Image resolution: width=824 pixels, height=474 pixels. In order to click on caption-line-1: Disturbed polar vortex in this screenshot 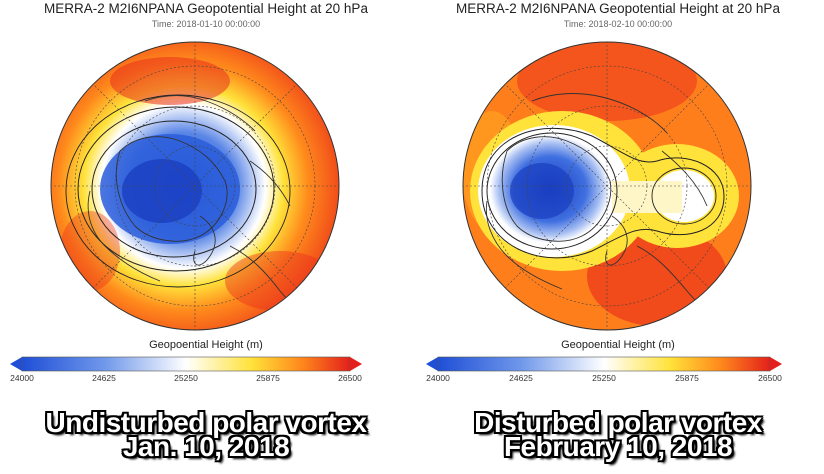, I will do `click(618, 422)`.